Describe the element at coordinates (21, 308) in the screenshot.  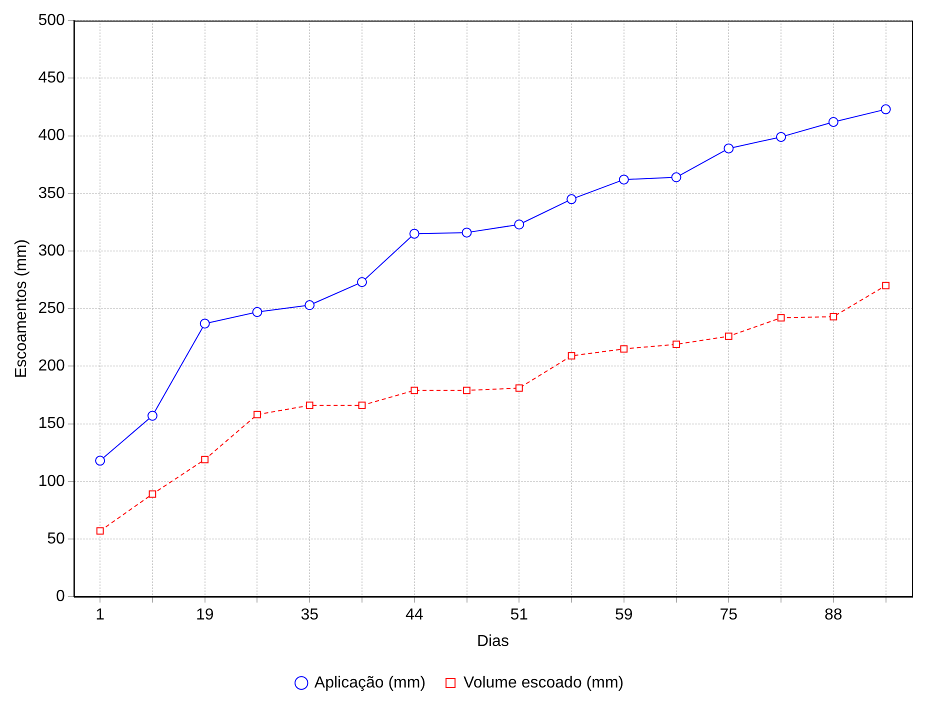
I see `y-axis-title: Escoamentos (mm)` at that location.